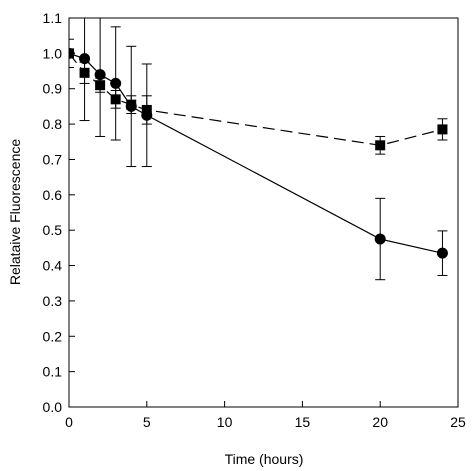 The image size is (474, 471). I want to click on y-tick-label: 0.6, so click(53, 195).